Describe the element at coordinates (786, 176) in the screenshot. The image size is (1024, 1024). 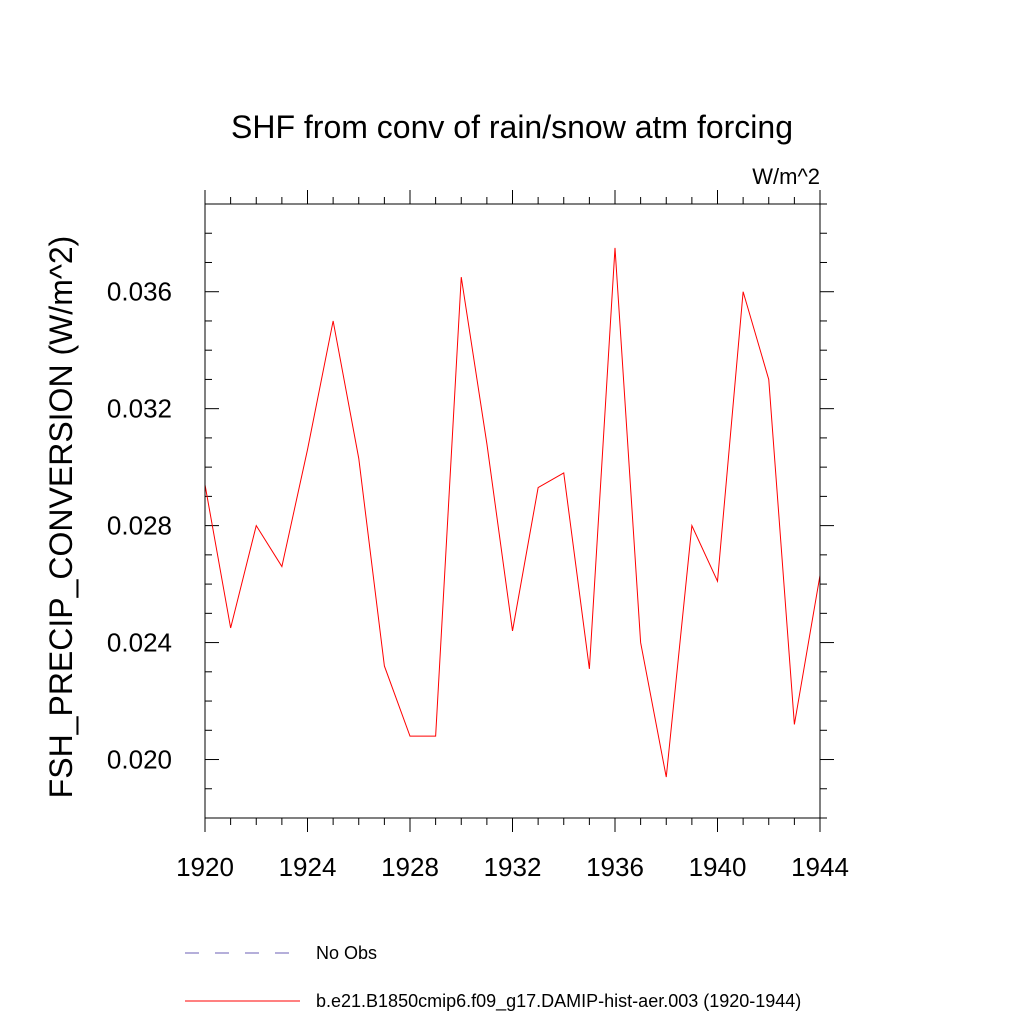
I see `units-label: W/m^2` at that location.